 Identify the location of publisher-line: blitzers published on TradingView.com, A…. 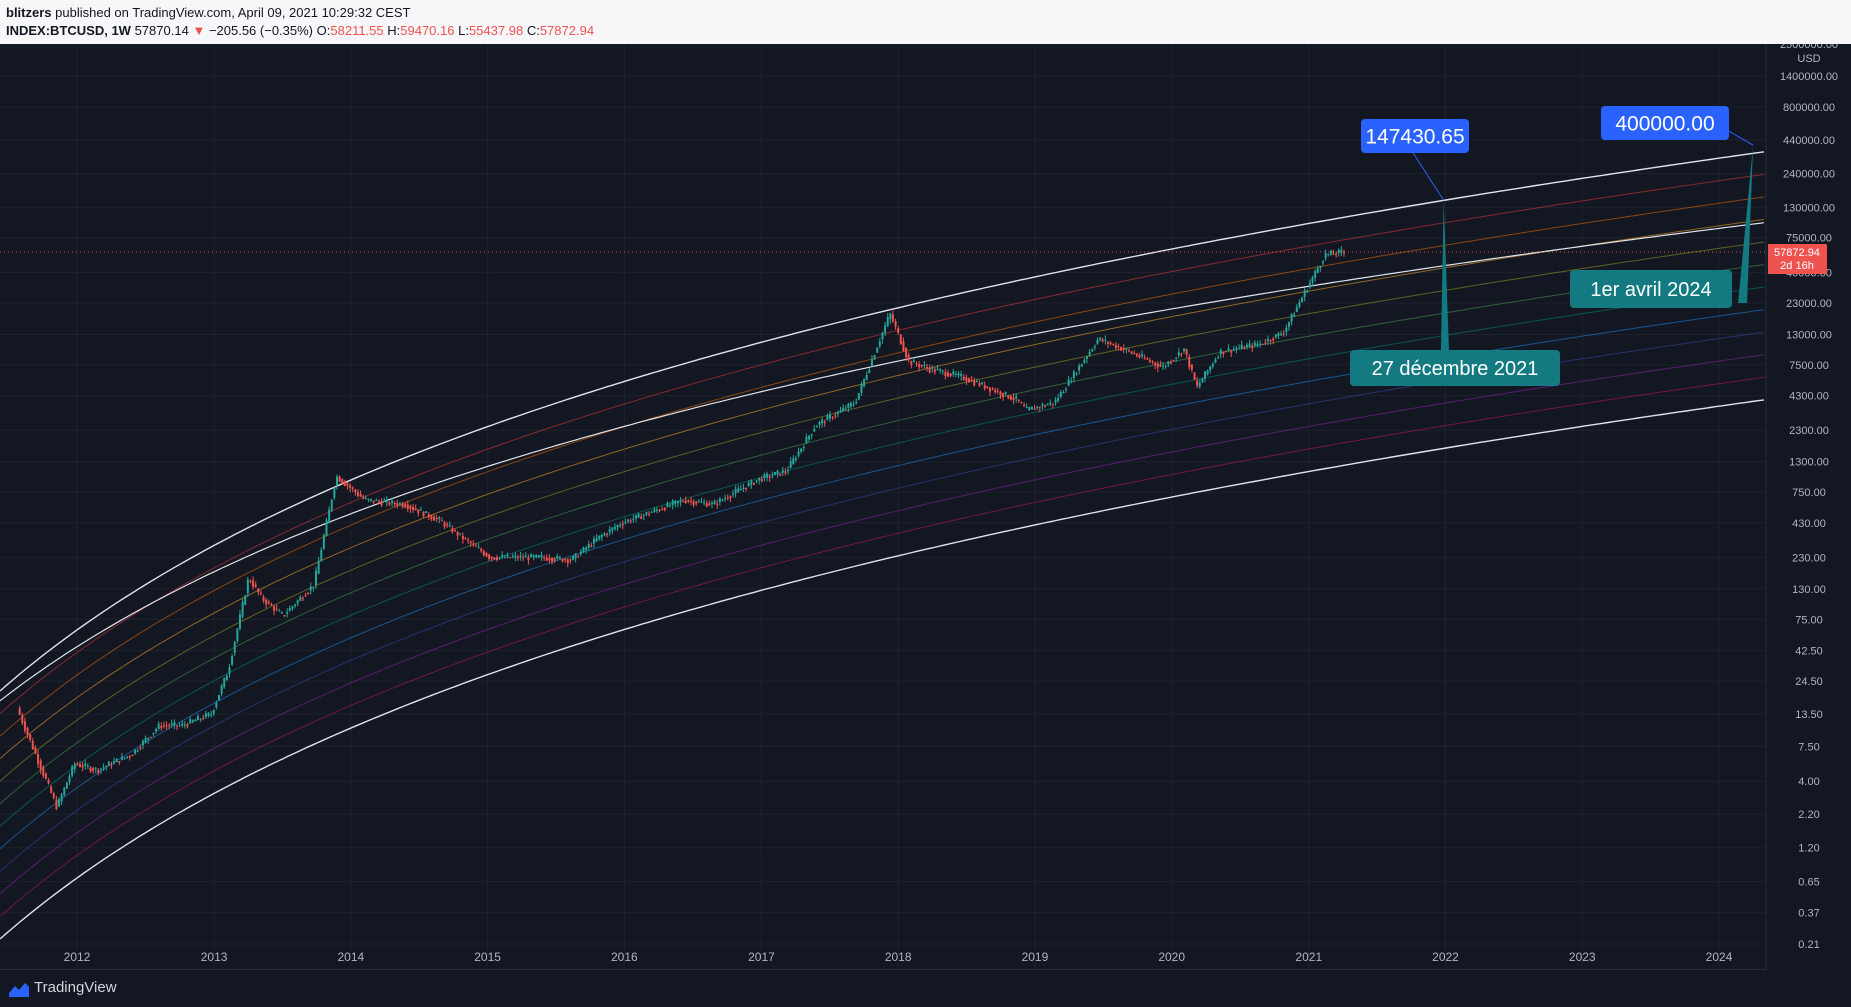
(208, 12).